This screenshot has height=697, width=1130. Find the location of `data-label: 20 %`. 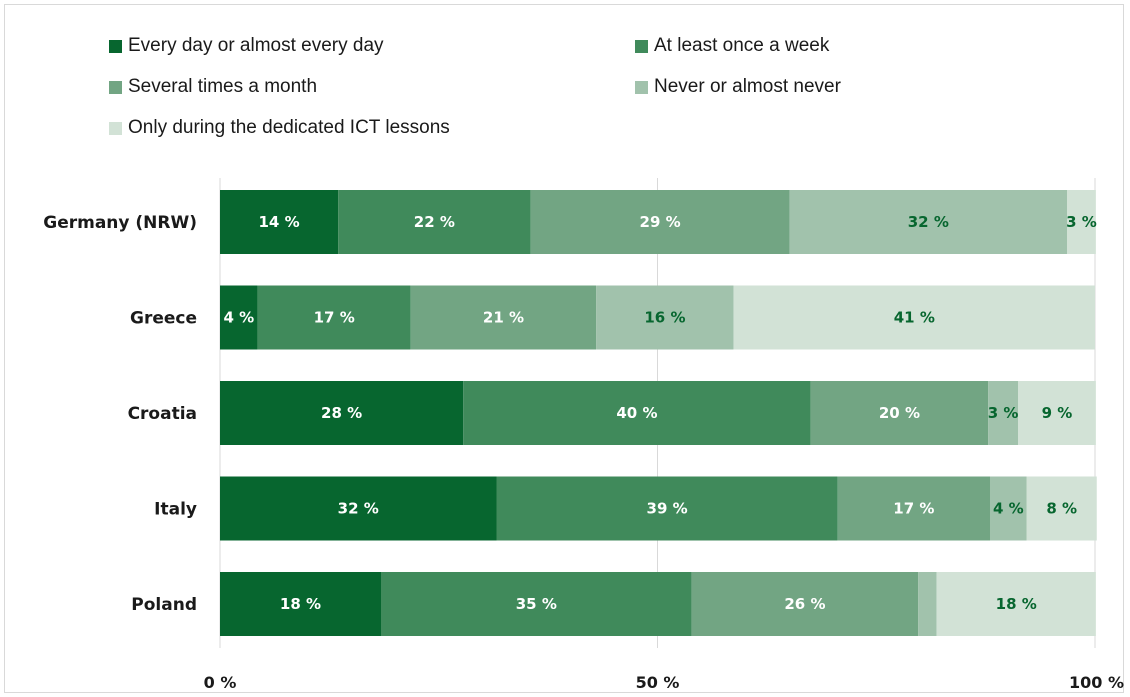

data-label: 20 % is located at coordinates (899, 413).